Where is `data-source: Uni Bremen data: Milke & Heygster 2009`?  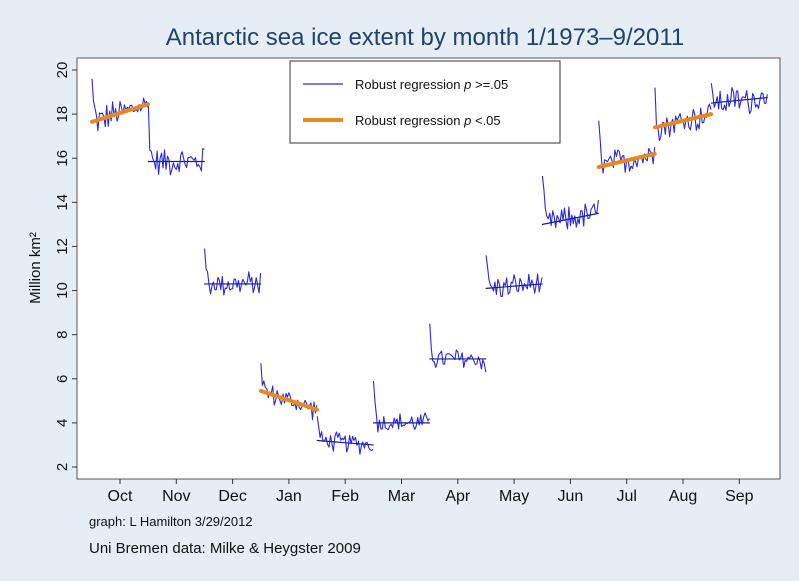 data-source: Uni Bremen data: Milke & Heygster 2009 is located at coordinates (225, 548).